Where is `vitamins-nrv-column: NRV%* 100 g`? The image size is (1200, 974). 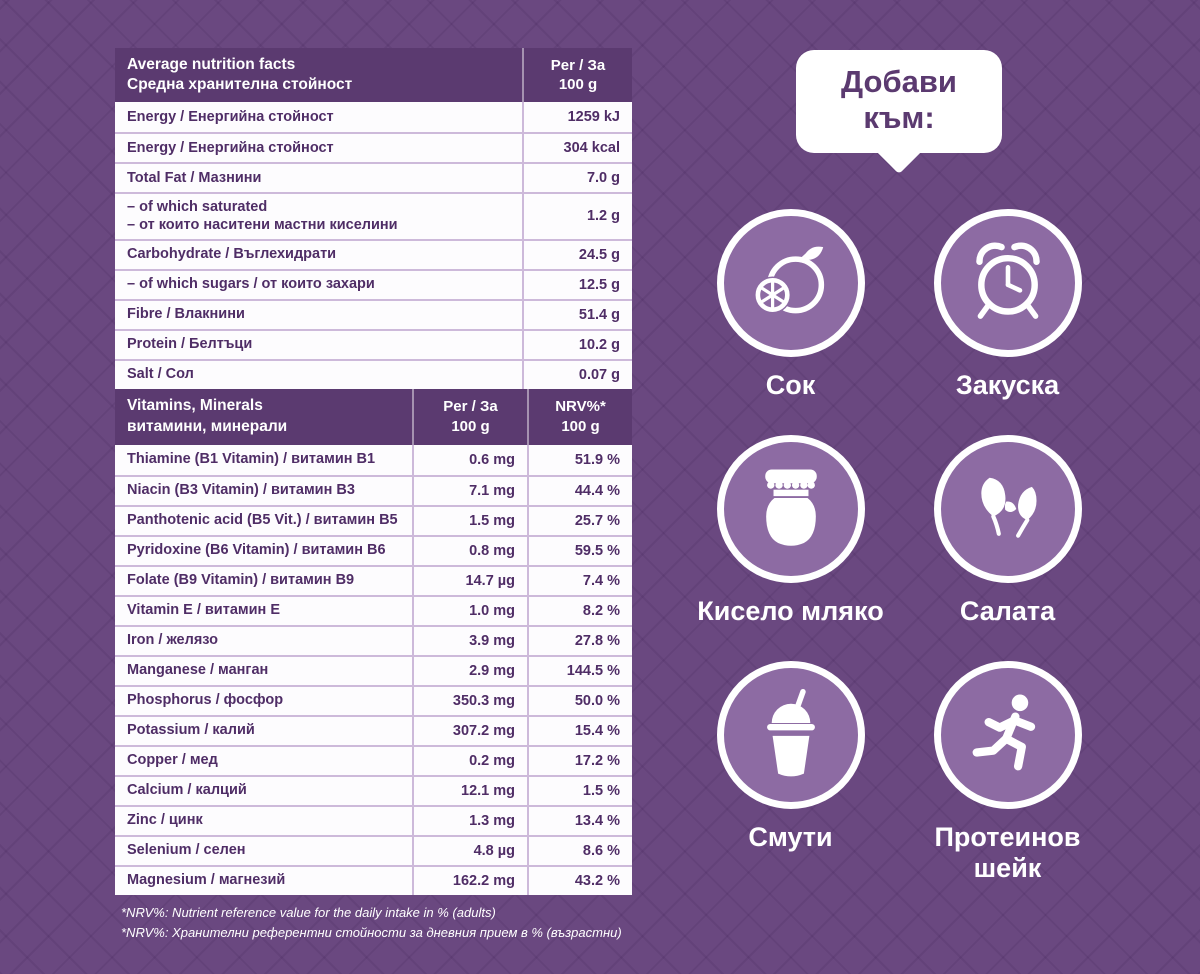
vitamins-nrv-column: NRV%* 100 g is located at coordinates (579, 416).